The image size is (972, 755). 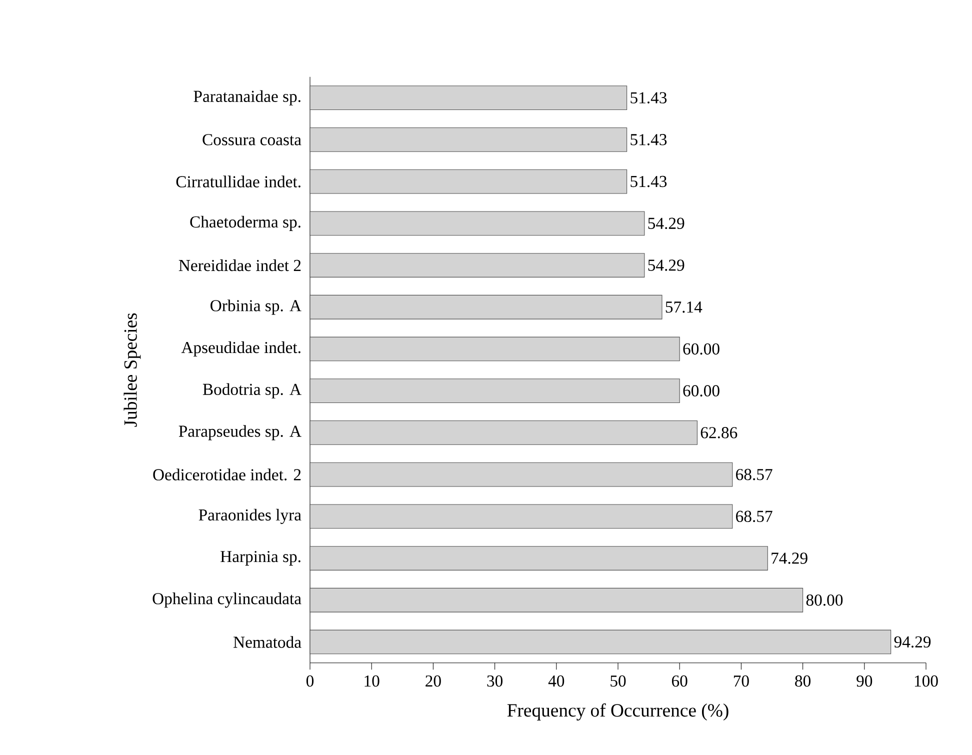 I want to click on x-axis-title: Frequency of Occurrence (%), so click(x=617, y=712).